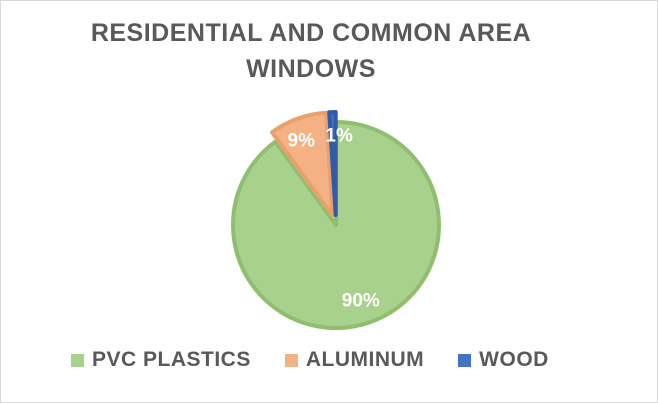 Image resolution: width=658 pixels, height=404 pixels. Describe the element at coordinates (332, 164) in the screenshot. I see `pie-slice-wood` at that location.